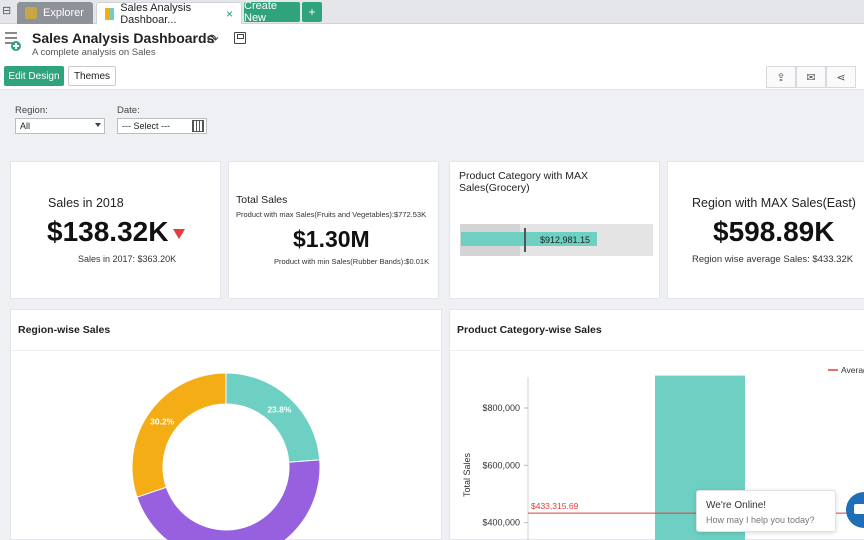  What do you see at coordinates (31, 110) in the screenshot?
I see `region-label: Region:` at bounding box center [31, 110].